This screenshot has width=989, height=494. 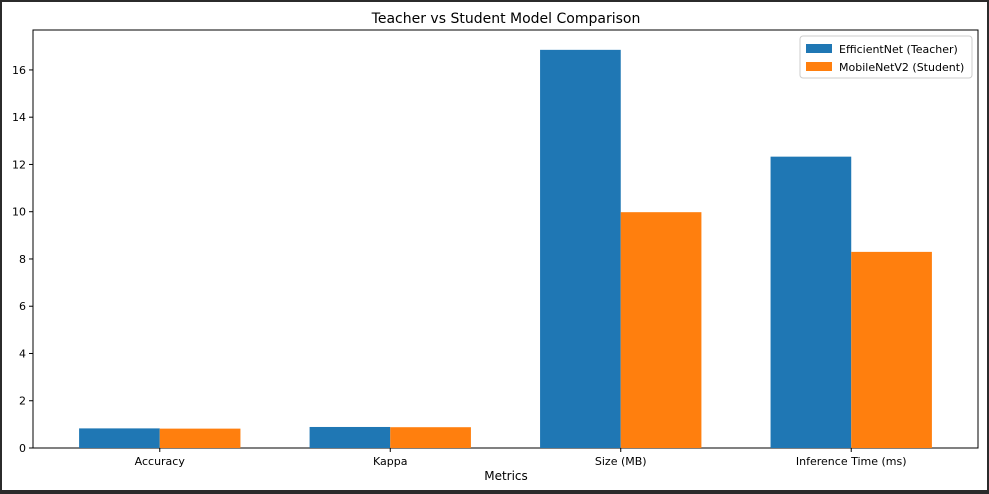 What do you see at coordinates (901, 67) in the screenshot?
I see `legend-label: MobileNetV2 (Student)` at bounding box center [901, 67].